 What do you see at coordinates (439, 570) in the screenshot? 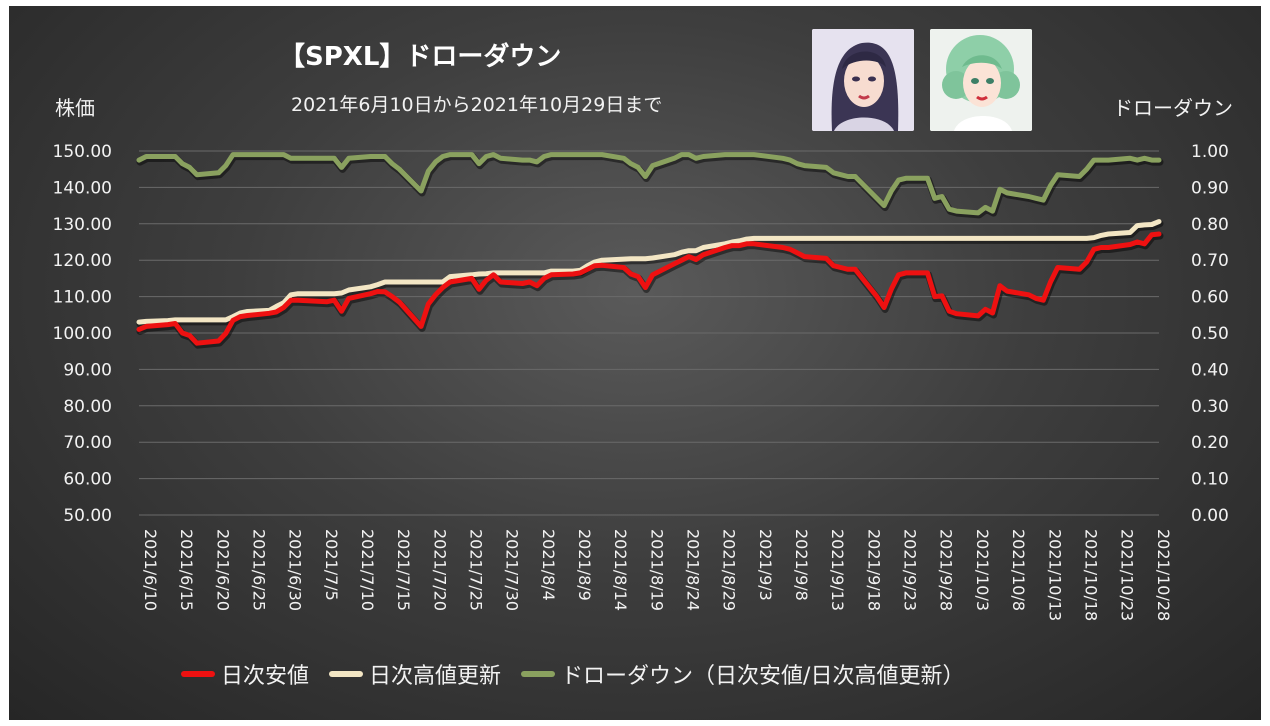
I see `x-tick-label: 2021/7/20` at bounding box center [439, 570].